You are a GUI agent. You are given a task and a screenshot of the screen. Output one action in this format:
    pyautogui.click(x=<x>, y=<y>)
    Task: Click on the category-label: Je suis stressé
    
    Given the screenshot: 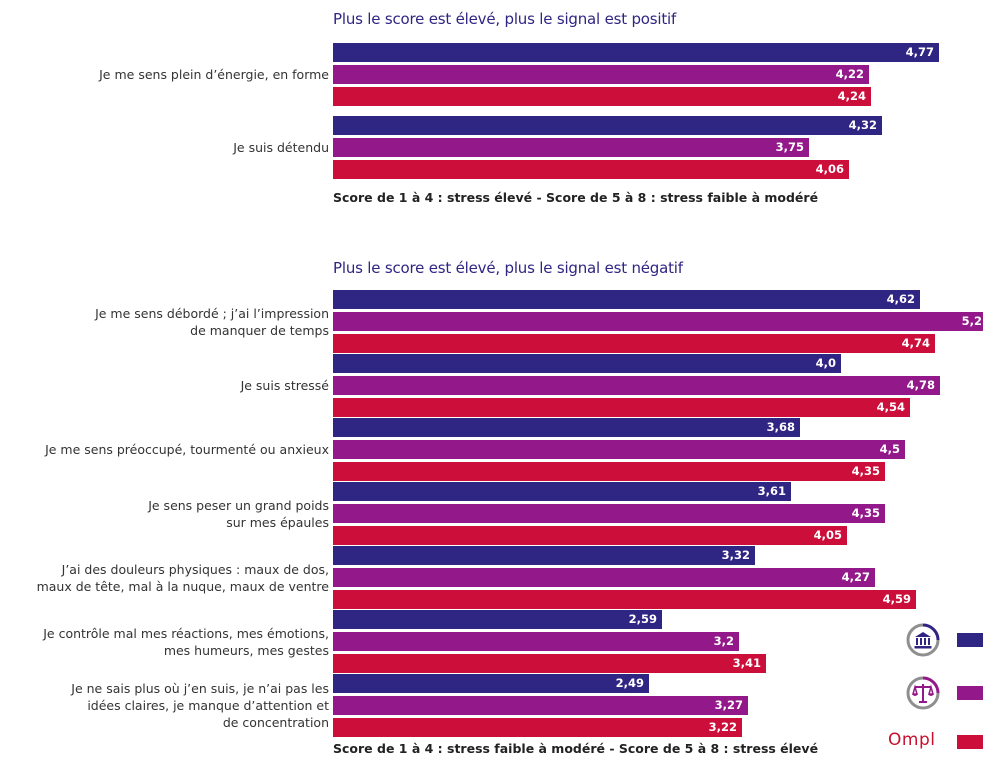 What is the action you would take?
    pyautogui.click(x=285, y=385)
    